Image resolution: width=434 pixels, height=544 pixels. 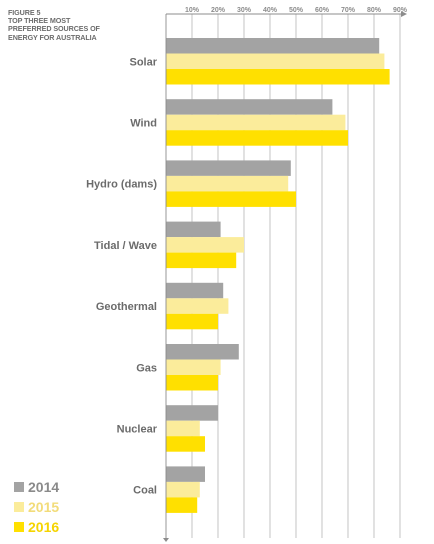 I want to click on bar-coal-2014, so click(x=185, y=474).